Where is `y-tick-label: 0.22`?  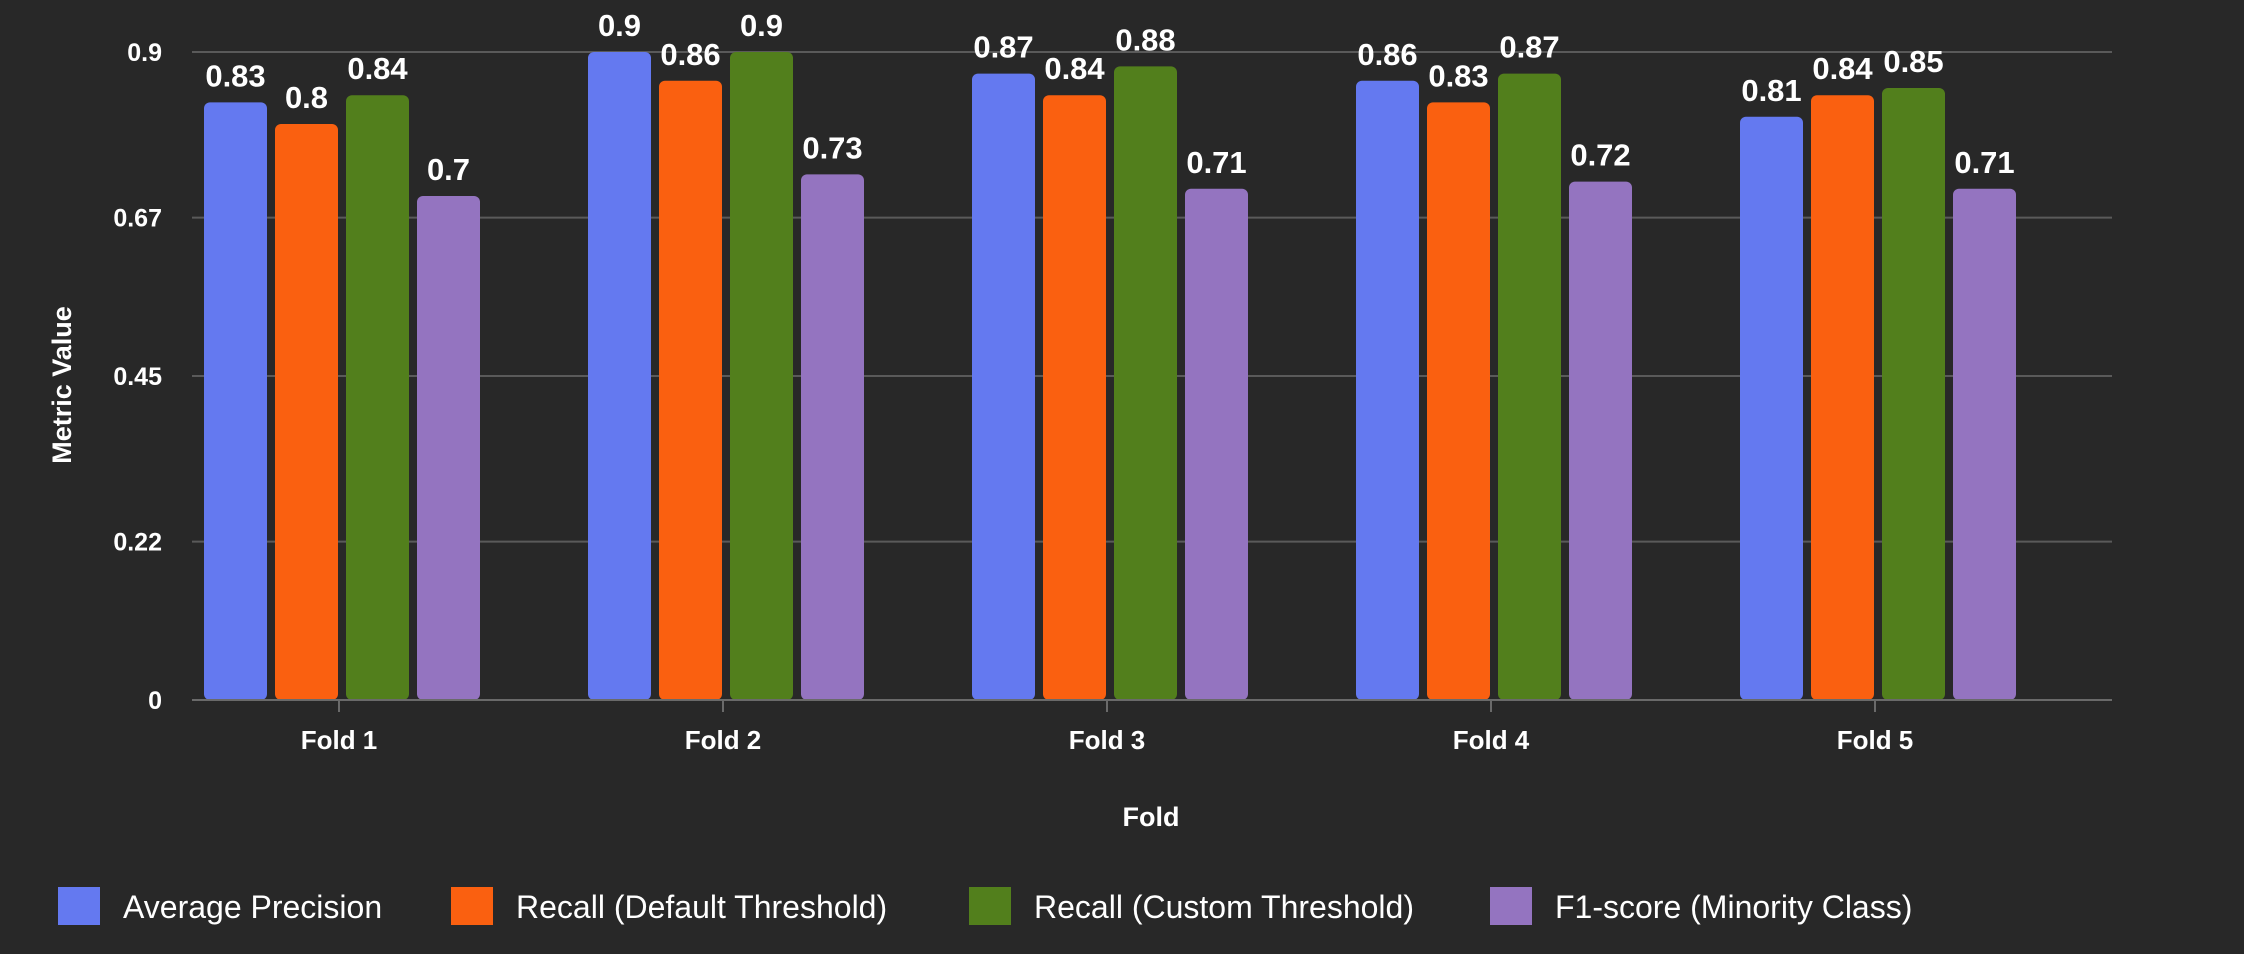
y-tick-label: 0.22 is located at coordinates (137, 543).